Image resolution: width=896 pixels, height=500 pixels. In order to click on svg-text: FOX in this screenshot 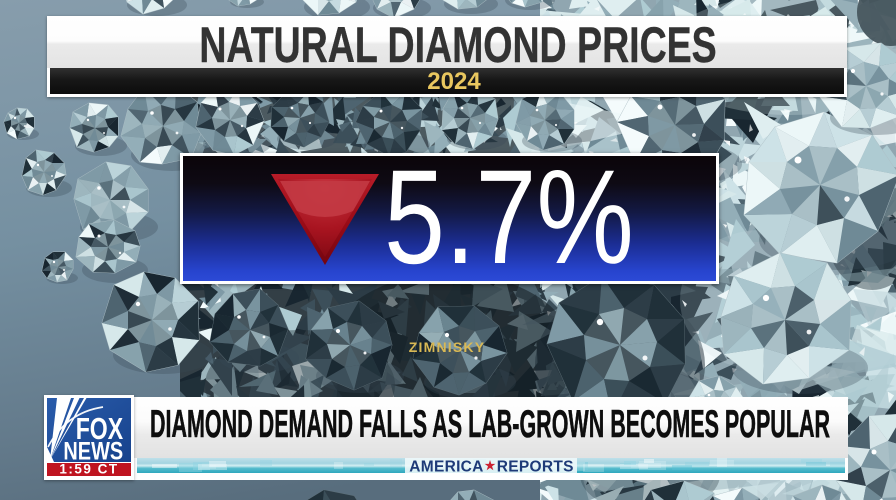, I will do `click(99, 428)`.